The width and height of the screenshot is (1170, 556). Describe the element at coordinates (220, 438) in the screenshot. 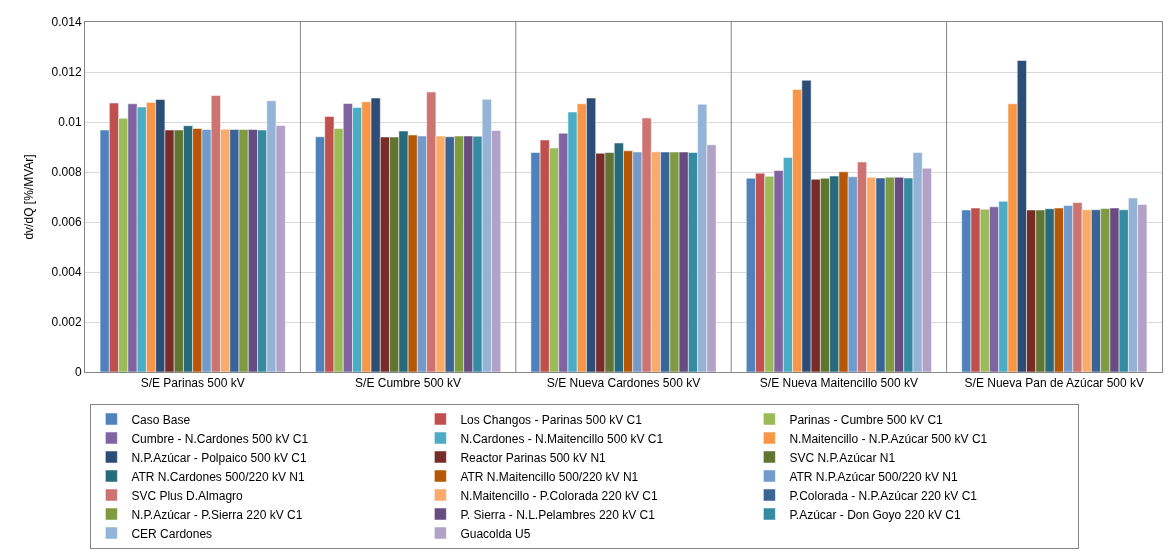

I see `legend-label: Cumbre - N.Cardones 500 kV C1` at that location.